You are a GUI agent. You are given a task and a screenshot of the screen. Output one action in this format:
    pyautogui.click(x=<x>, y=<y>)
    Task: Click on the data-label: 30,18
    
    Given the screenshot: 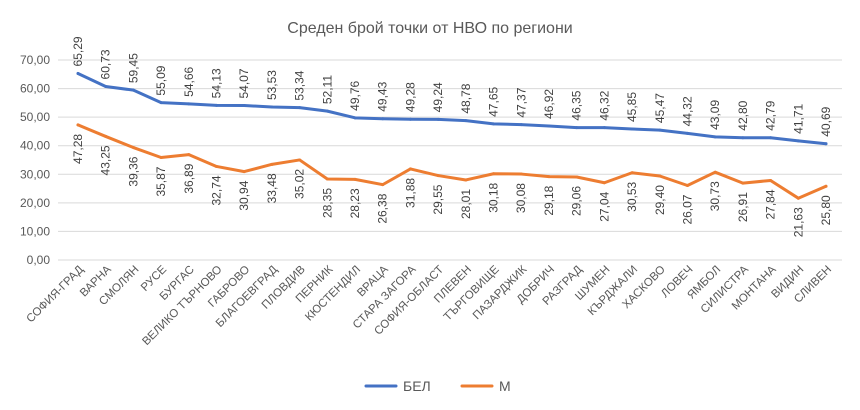 What is the action you would take?
    pyautogui.click(x=494, y=197)
    